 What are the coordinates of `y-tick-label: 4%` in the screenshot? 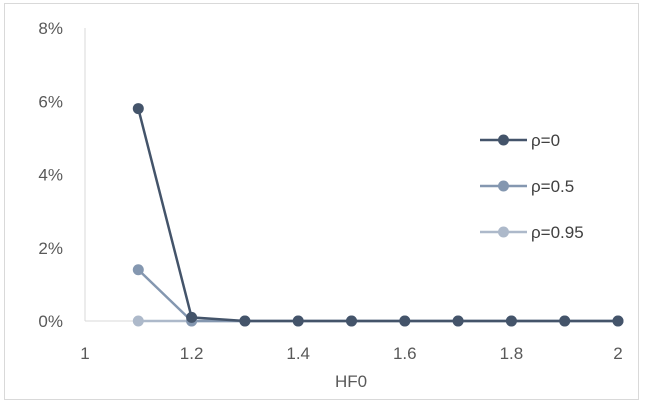 It's located at (50, 175).